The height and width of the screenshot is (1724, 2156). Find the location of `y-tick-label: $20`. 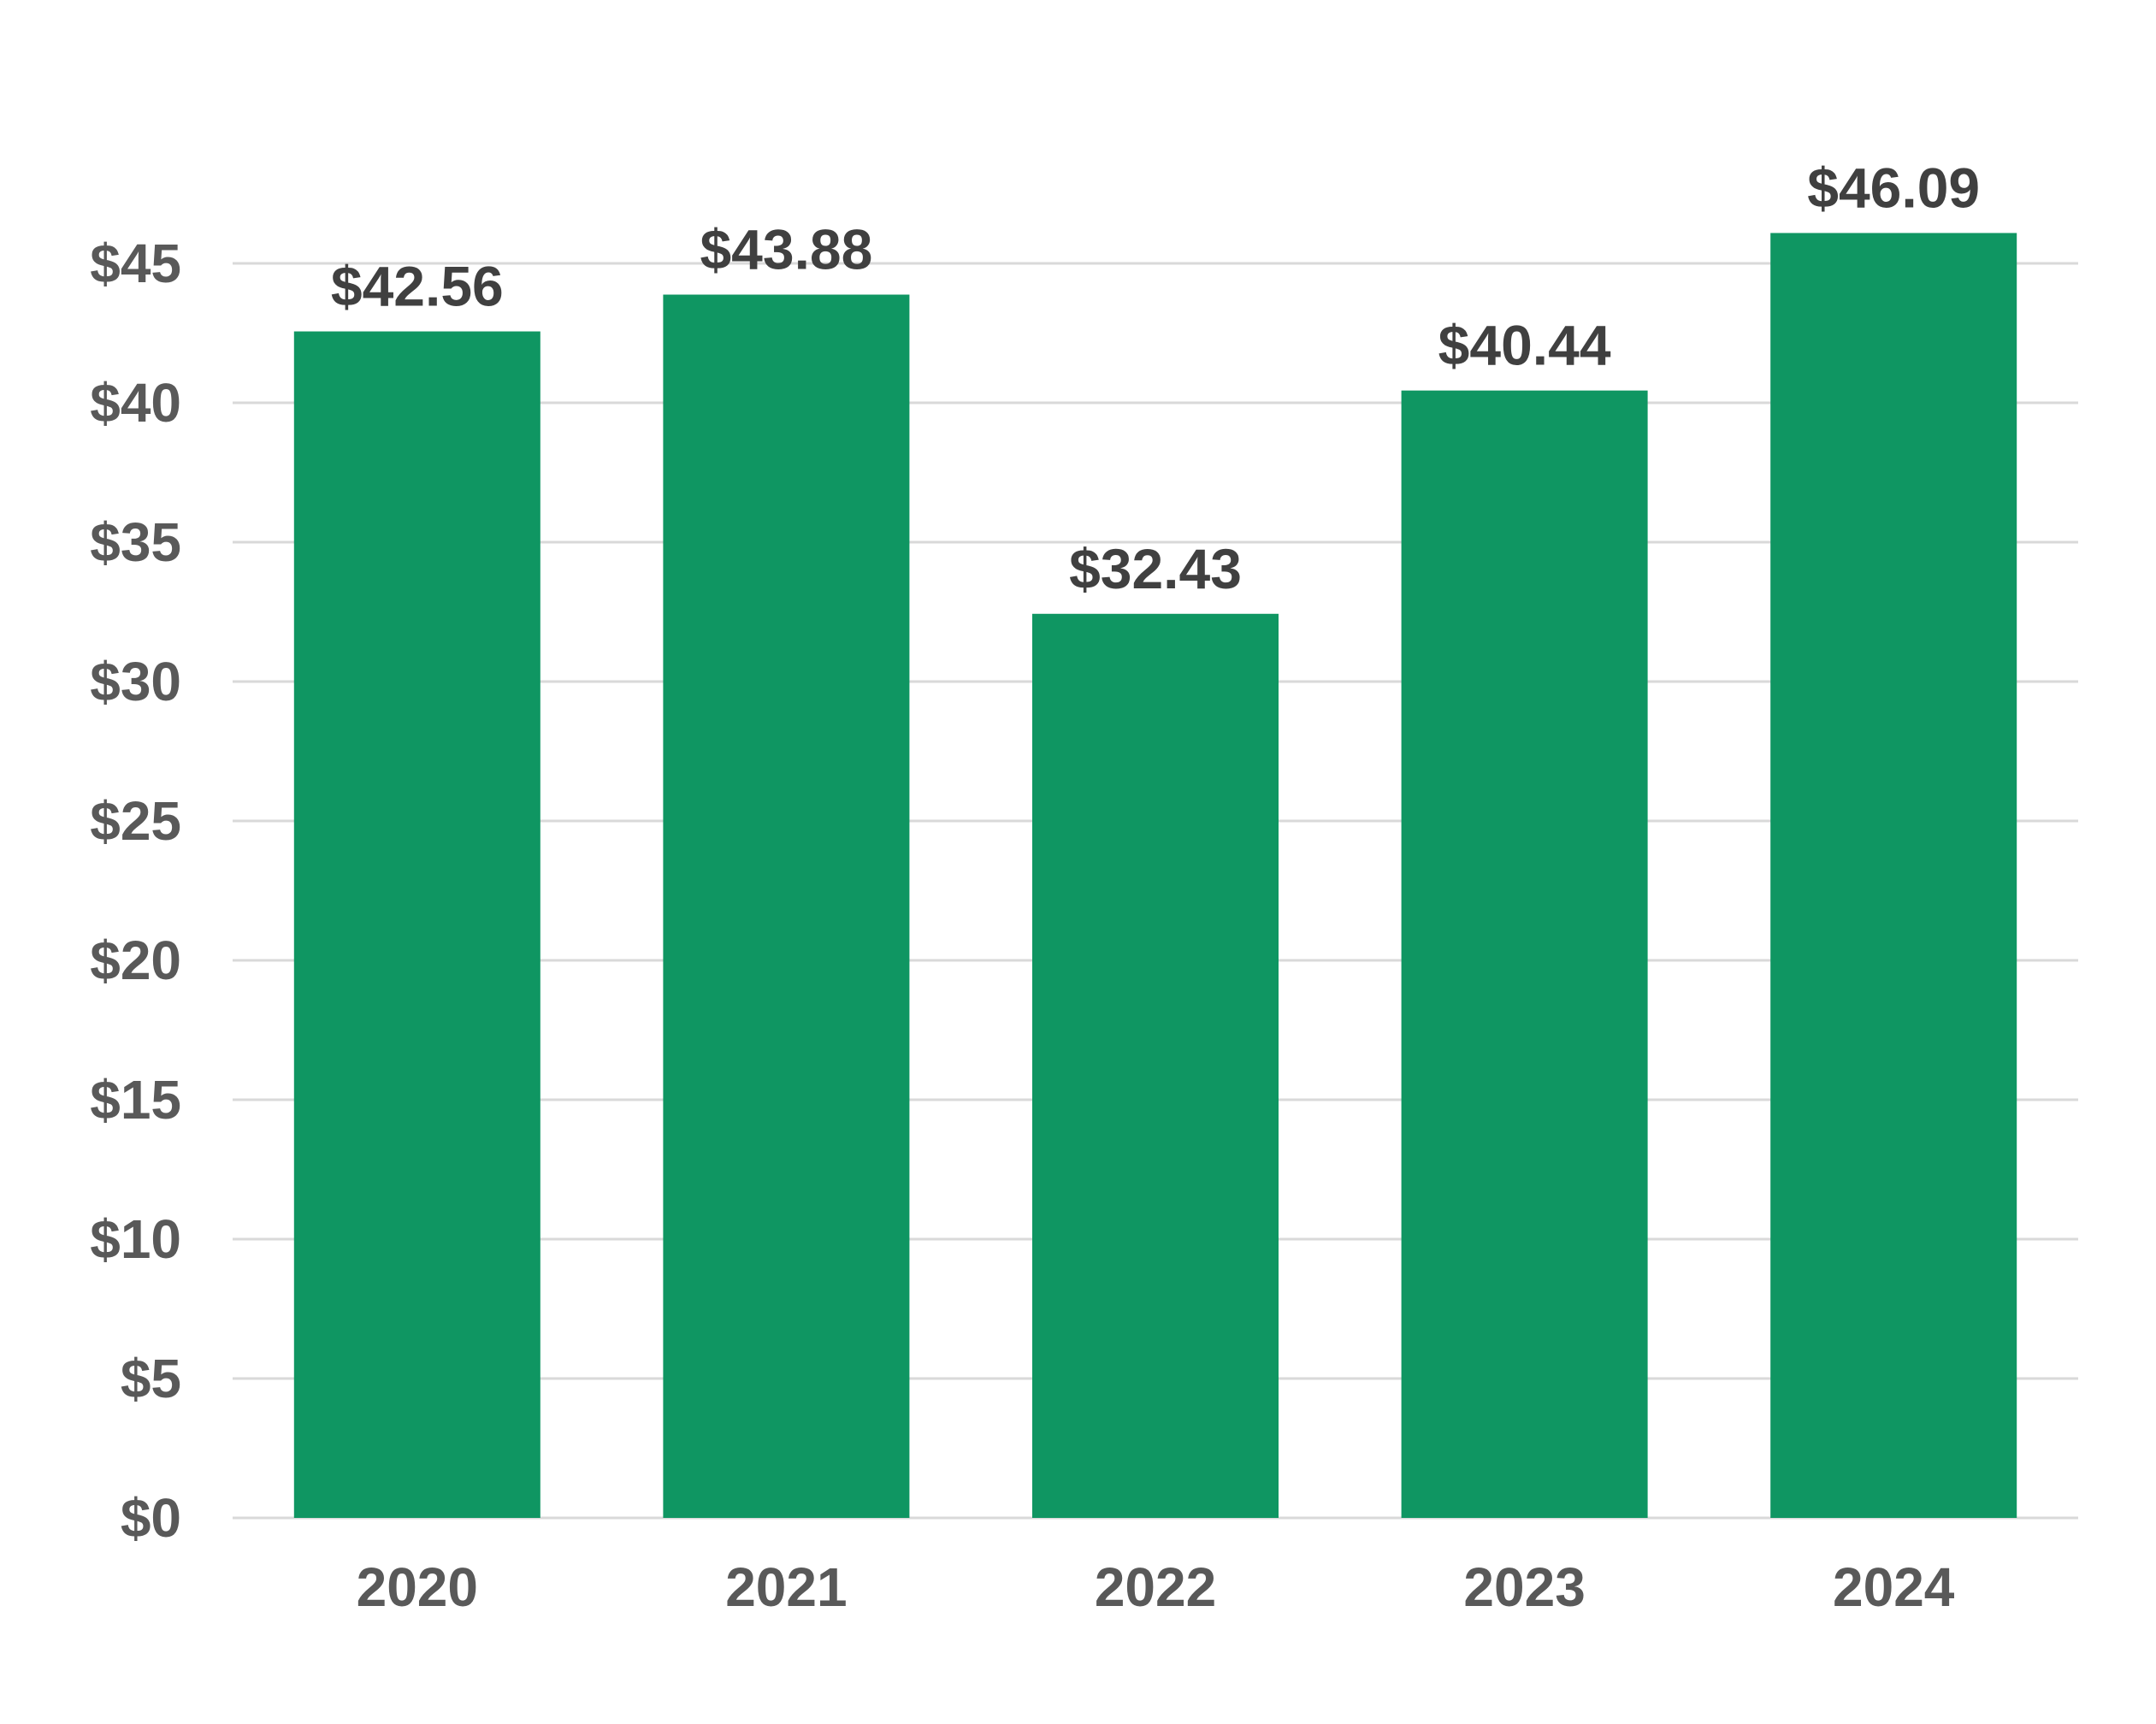

y-tick-label: $20 is located at coordinates (135, 960).